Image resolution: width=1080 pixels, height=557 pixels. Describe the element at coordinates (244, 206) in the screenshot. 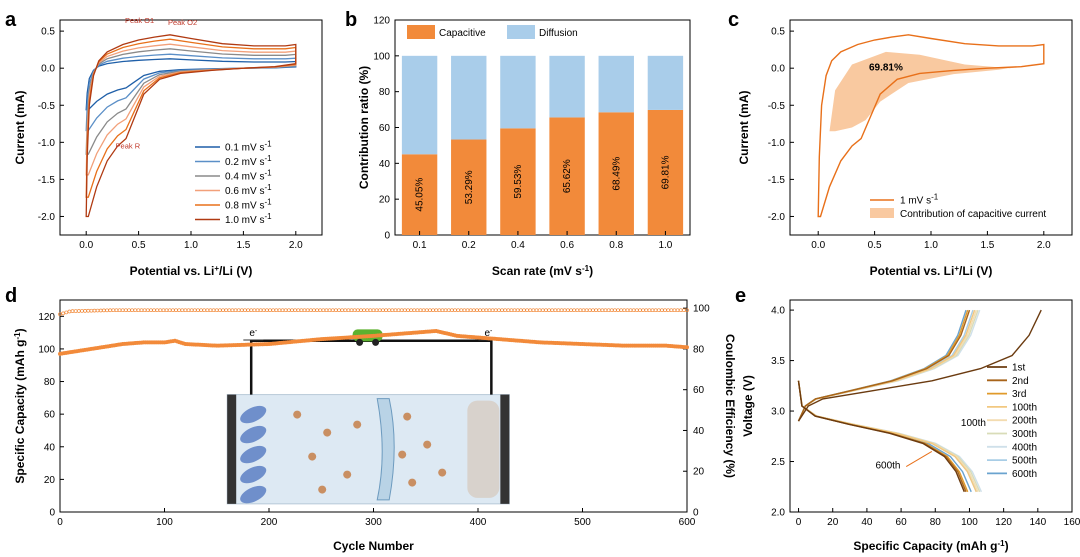

I see `panel-a-legend-label-main: 0.8 mV s` at that location.